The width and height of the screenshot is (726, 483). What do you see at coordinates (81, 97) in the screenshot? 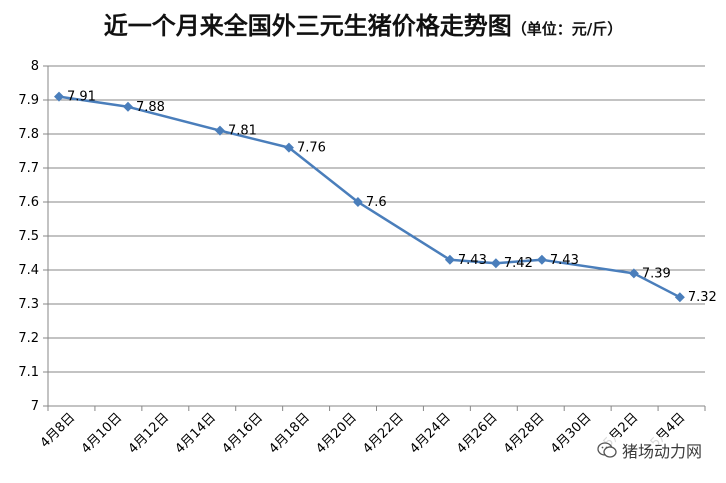
I see `data-label: 7.91` at bounding box center [81, 97].